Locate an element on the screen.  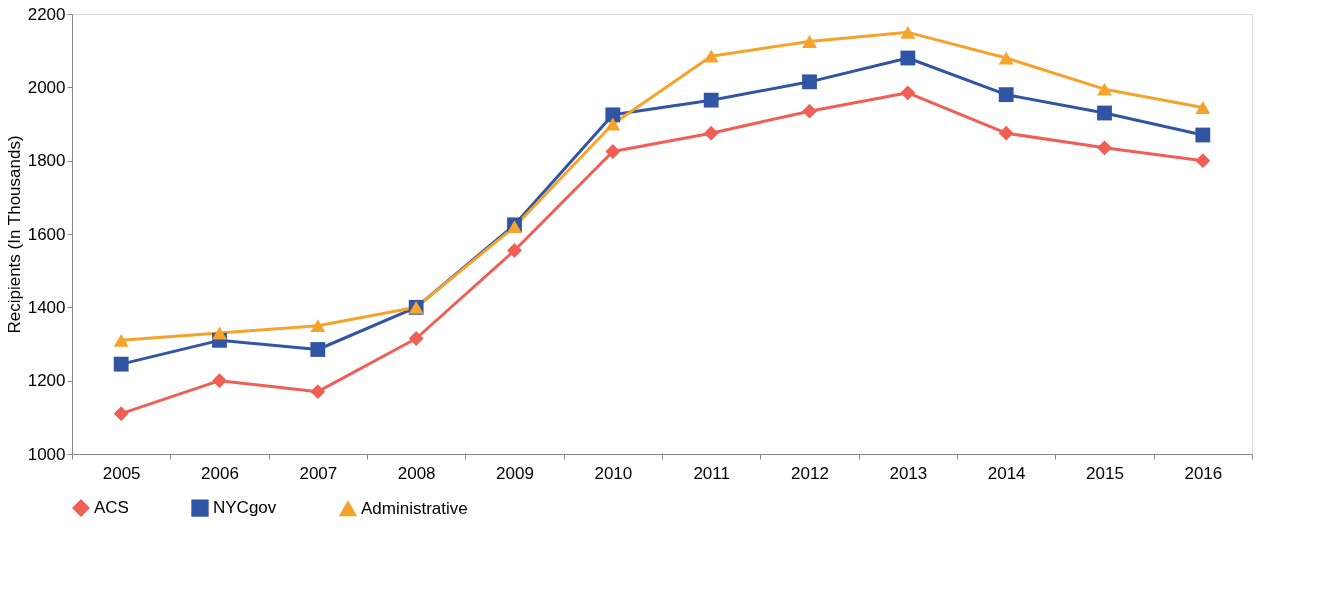
y-tick-label: 2000 is located at coordinates (46, 87).